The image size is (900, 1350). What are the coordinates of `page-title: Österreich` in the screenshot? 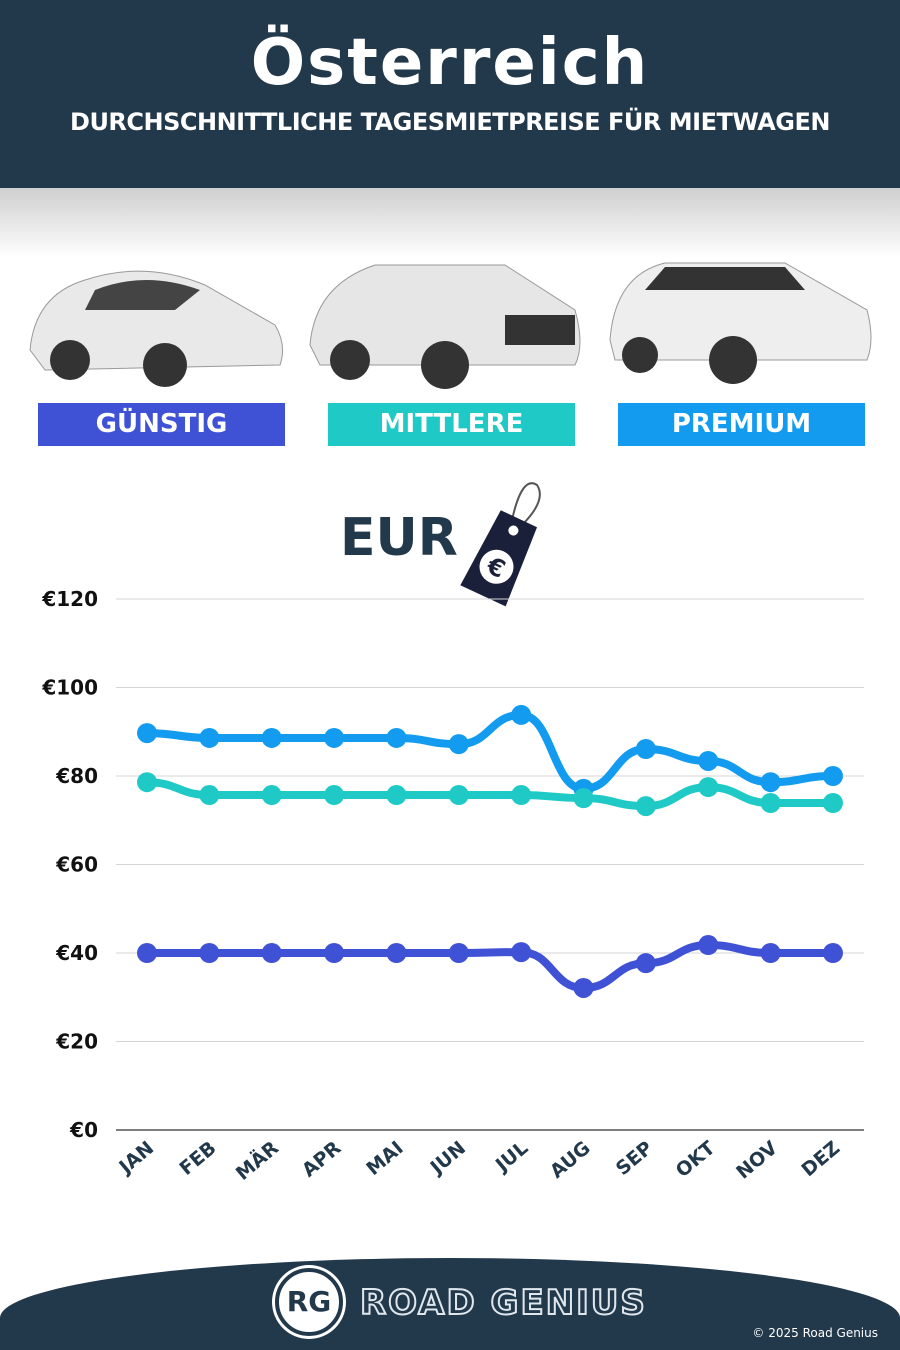 It's located at (450, 63).